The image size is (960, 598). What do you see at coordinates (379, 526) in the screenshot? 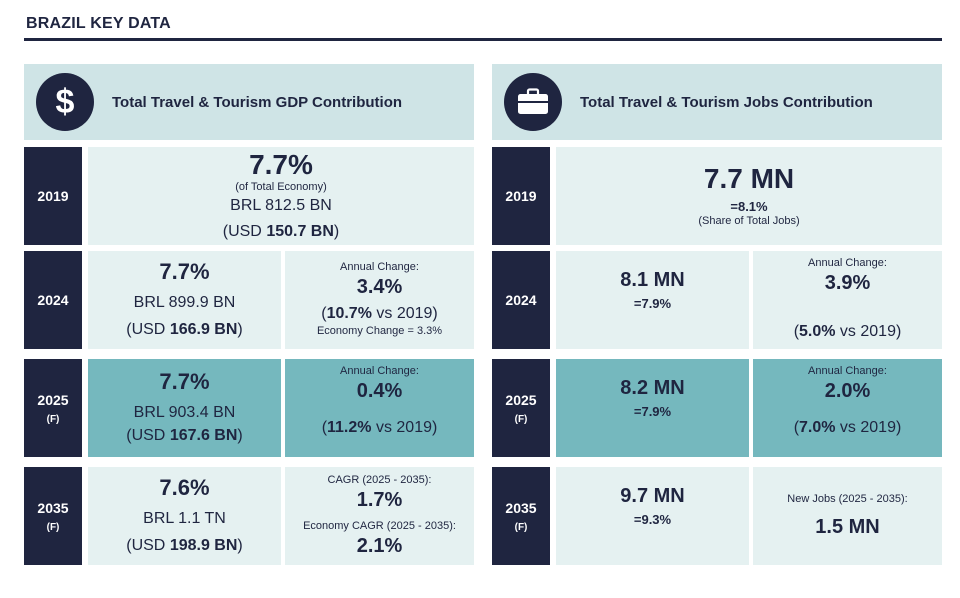
I see `economy-cagr-label: Economy CAGR (2025 - 2035):` at bounding box center [379, 526].